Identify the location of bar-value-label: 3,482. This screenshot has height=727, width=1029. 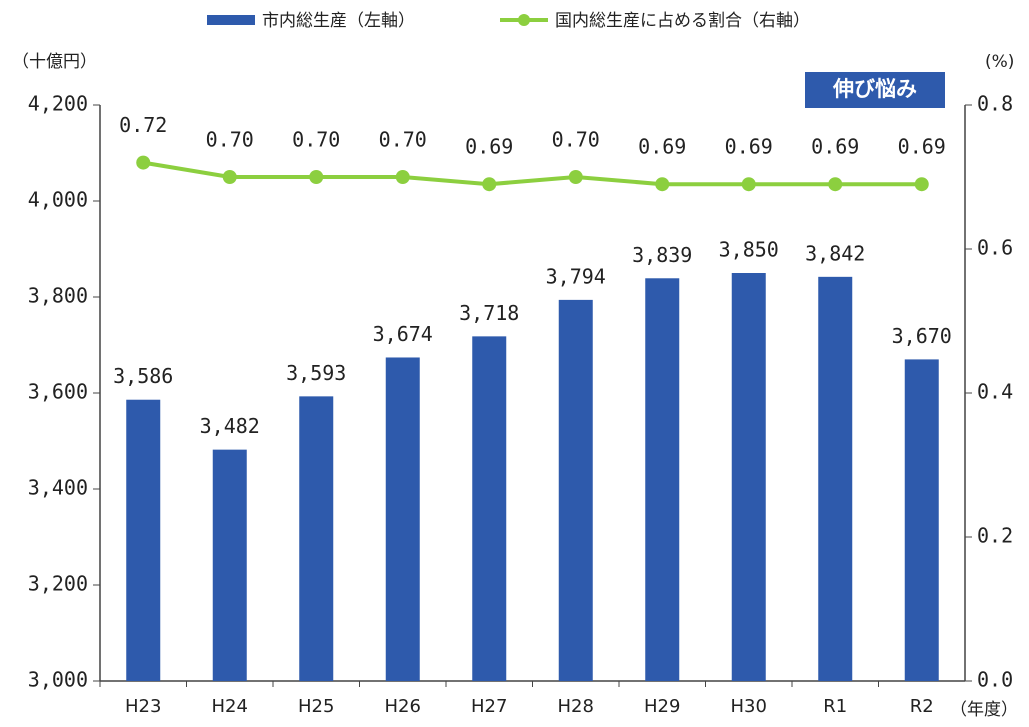
(230, 426).